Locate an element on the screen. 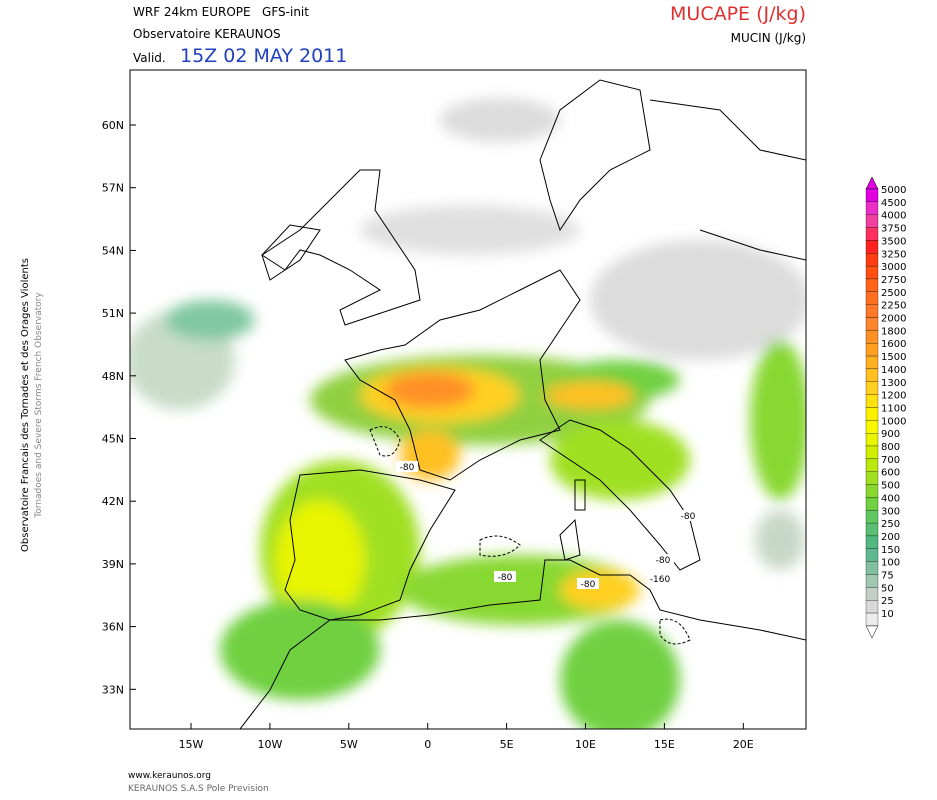  lon-label: 10W is located at coordinates (269, 744).